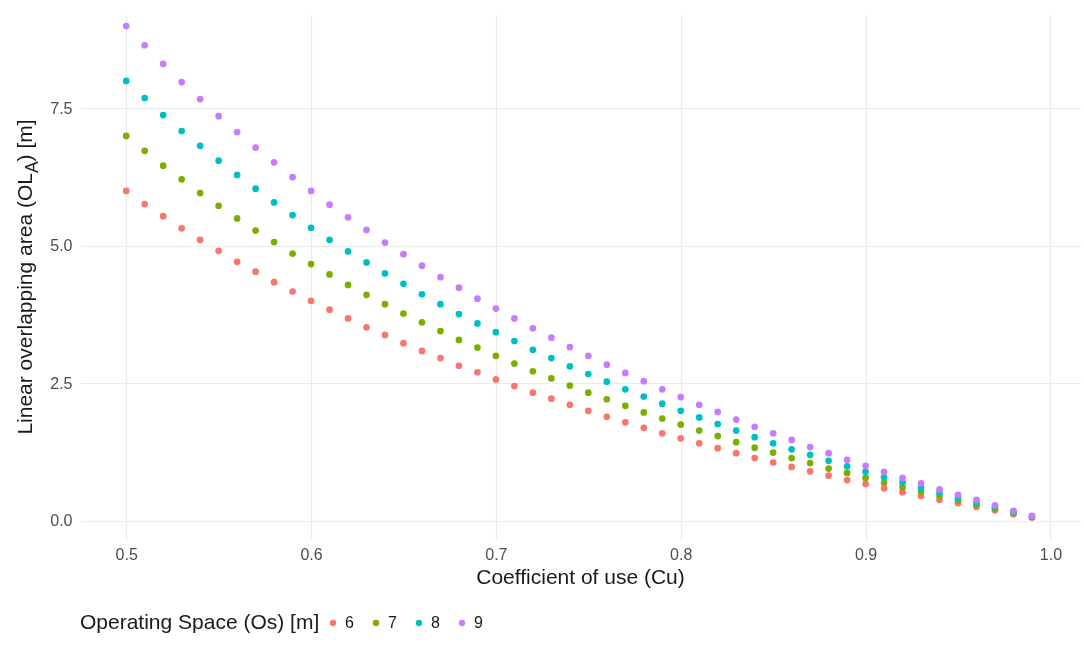 This screenshot has width=1084, height=651. Describe the element at coordinates (435, 622) in the screenshot. I see `legend-label: 8` at that location.